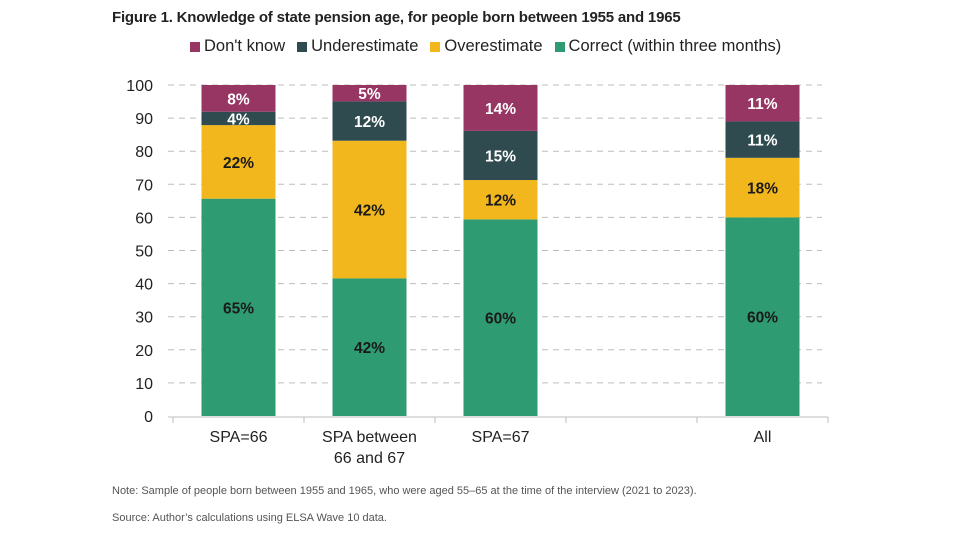  Describe the element at coordinates (144, 285) in the screenshot. I see `y-tick-label: 40` at that location.